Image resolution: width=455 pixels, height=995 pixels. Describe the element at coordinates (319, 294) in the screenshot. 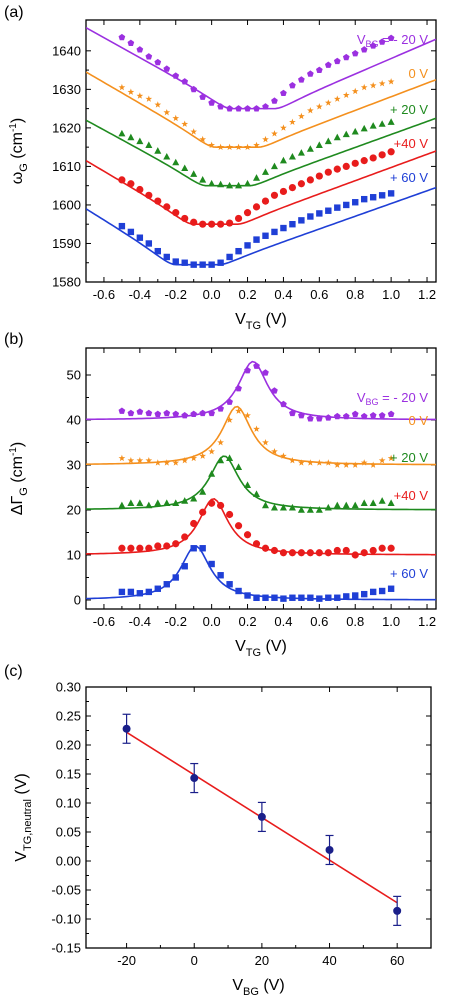

I see `x-tick-label: 0.6` at that location.